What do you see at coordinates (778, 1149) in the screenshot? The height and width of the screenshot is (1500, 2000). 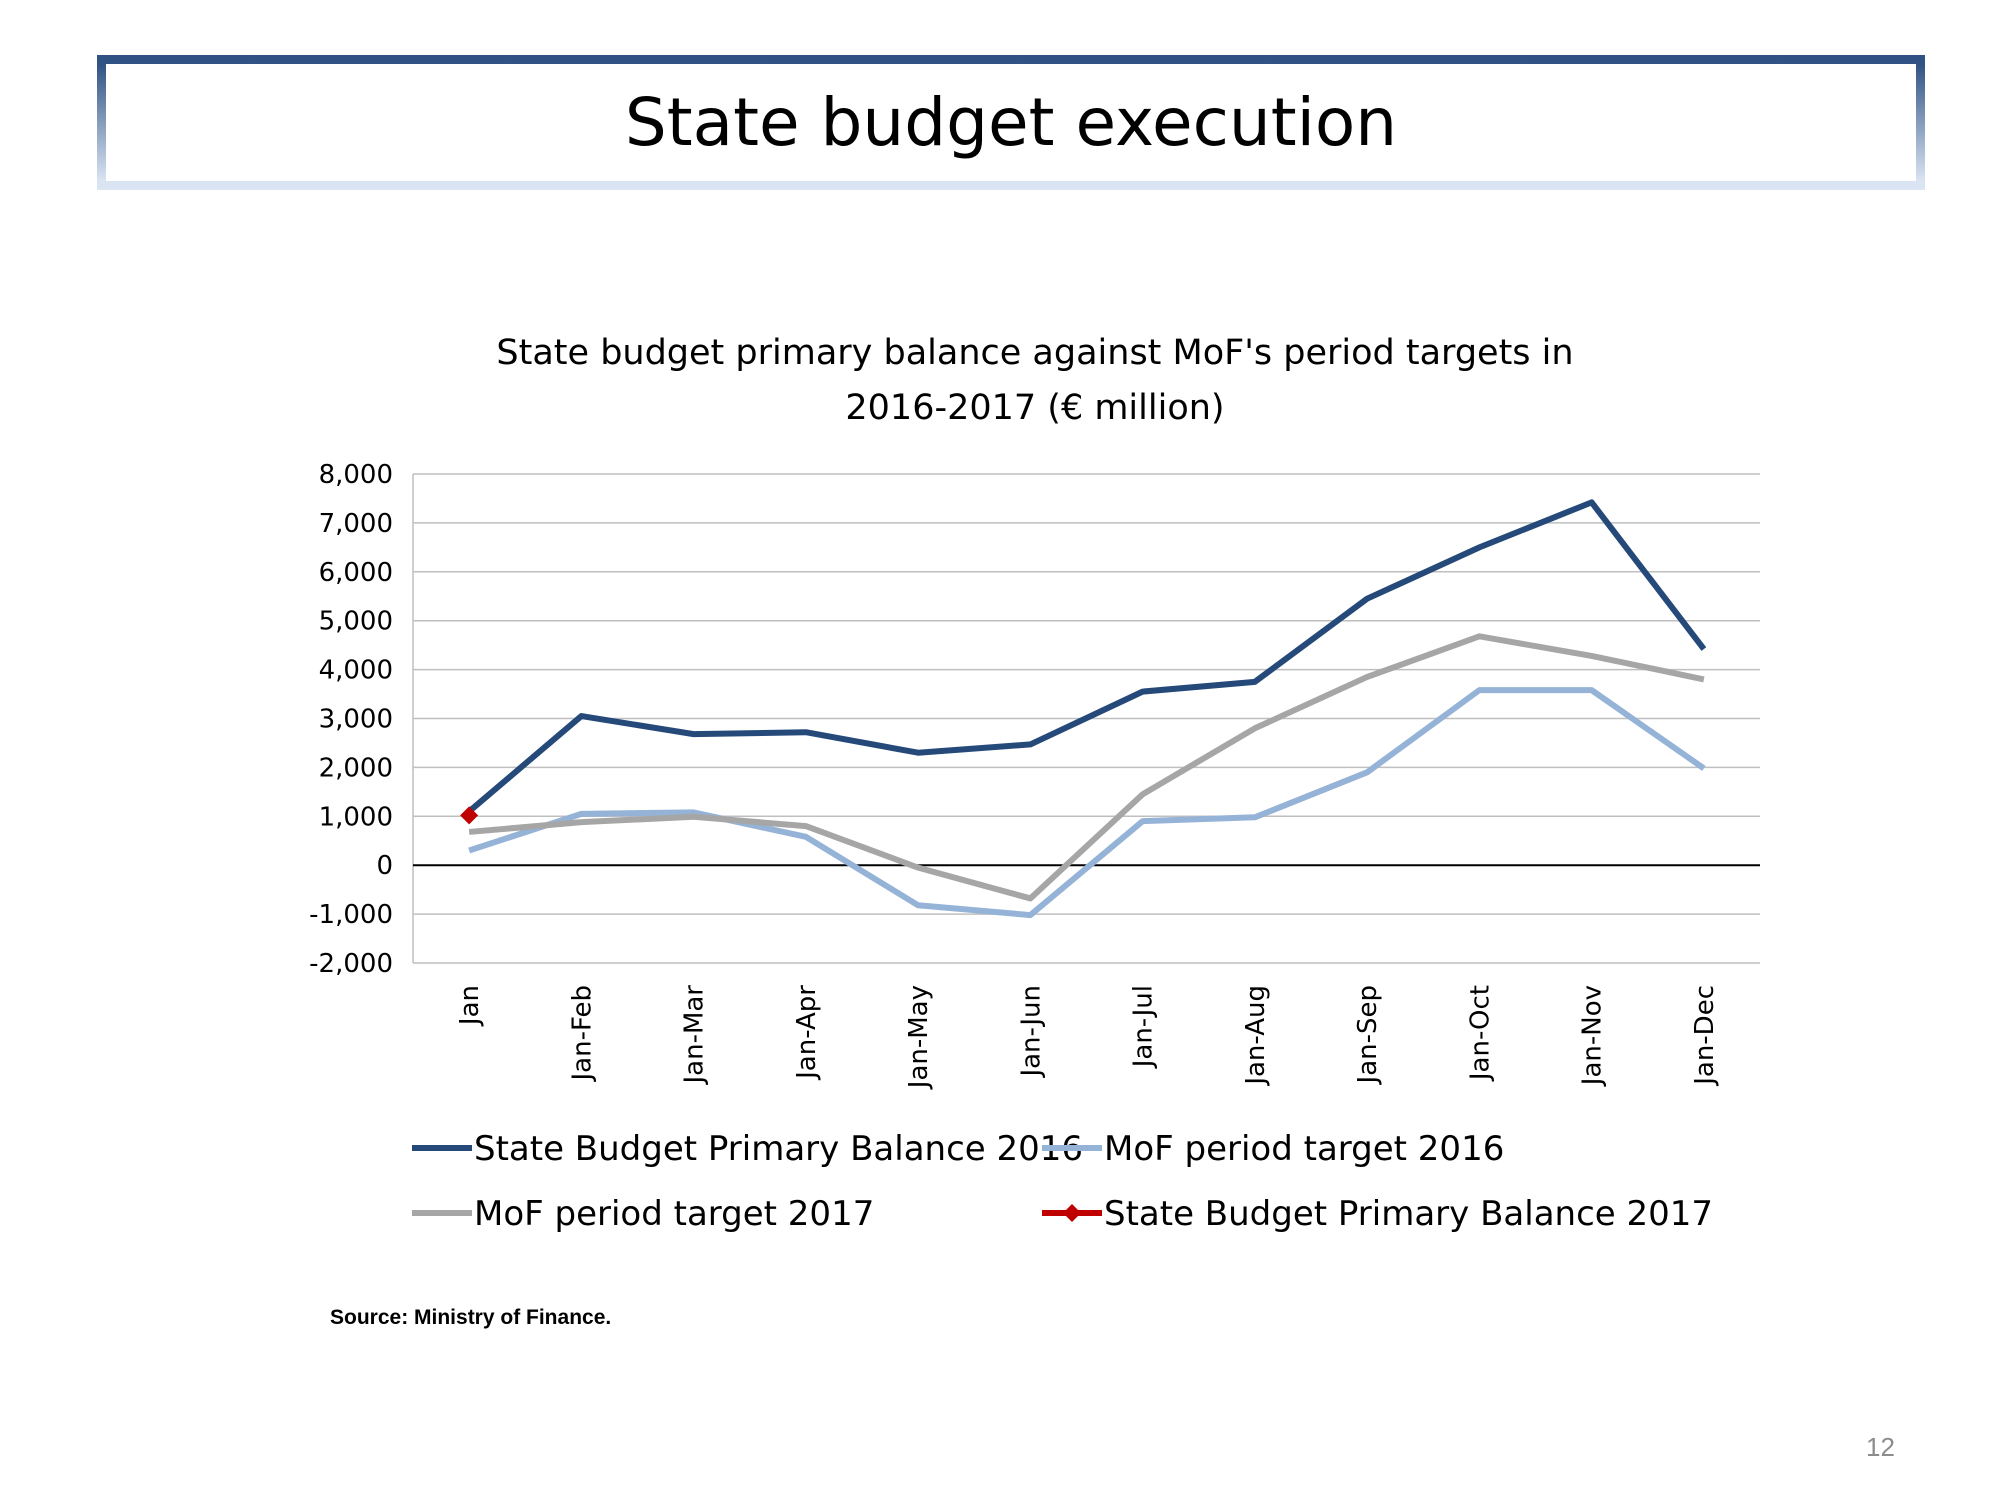 I see `legend-label: State Budget Primary Balance 2016` at bounding box center [778, 1149].